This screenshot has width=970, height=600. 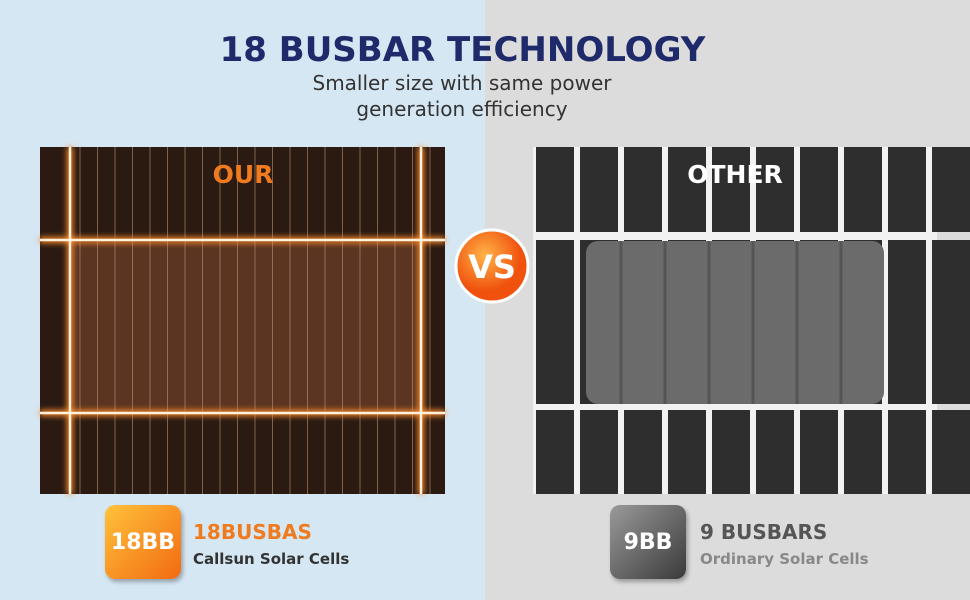 I want to click on our-description: Callsun Solar Cells, so click(x=271, y=559).